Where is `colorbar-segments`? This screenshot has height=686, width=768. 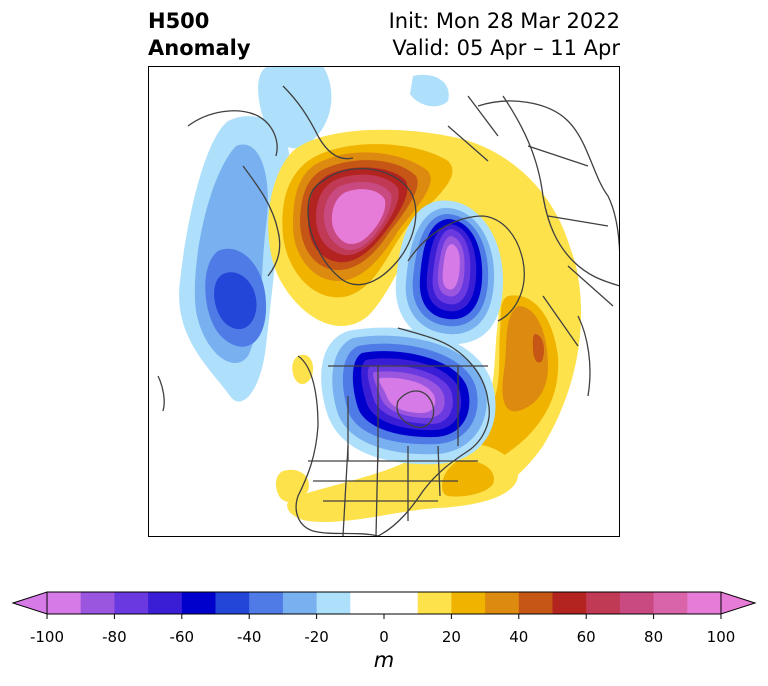 colorbar-segments is located at coordinates (384, 603).